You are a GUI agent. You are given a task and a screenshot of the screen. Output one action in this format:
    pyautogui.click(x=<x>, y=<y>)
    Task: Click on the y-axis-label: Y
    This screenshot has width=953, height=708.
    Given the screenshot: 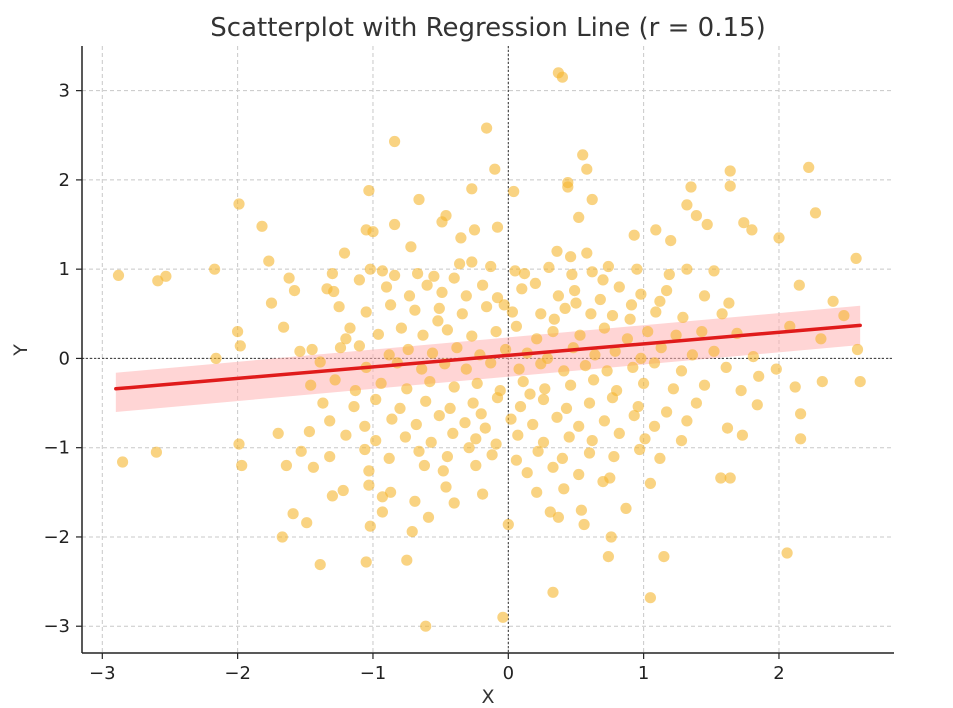 What is the action you would take?
    pyautogui.click(x=21, y=350)
    